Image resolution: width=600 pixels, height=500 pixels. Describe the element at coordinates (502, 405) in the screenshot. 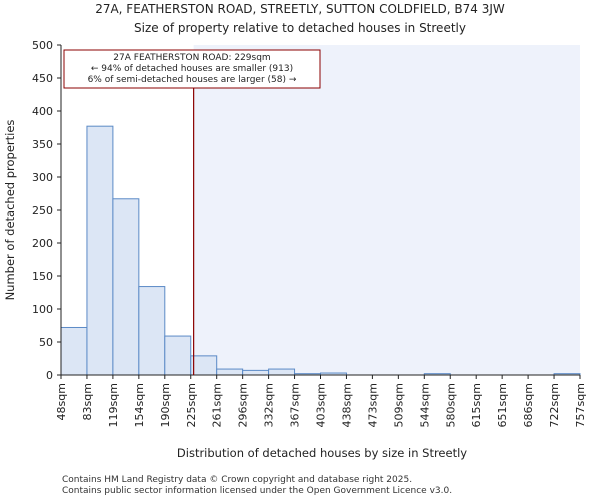

I see `x-tick-label-651sqm: 651sqm` at that location.